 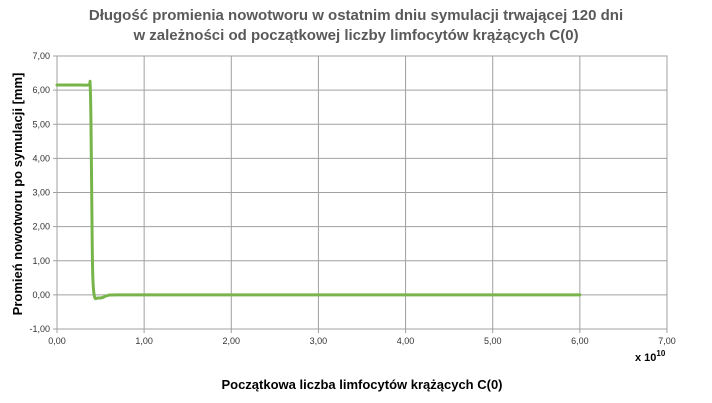 I want to click on y-tick-label: 5,00, so click(x=41, y=124).